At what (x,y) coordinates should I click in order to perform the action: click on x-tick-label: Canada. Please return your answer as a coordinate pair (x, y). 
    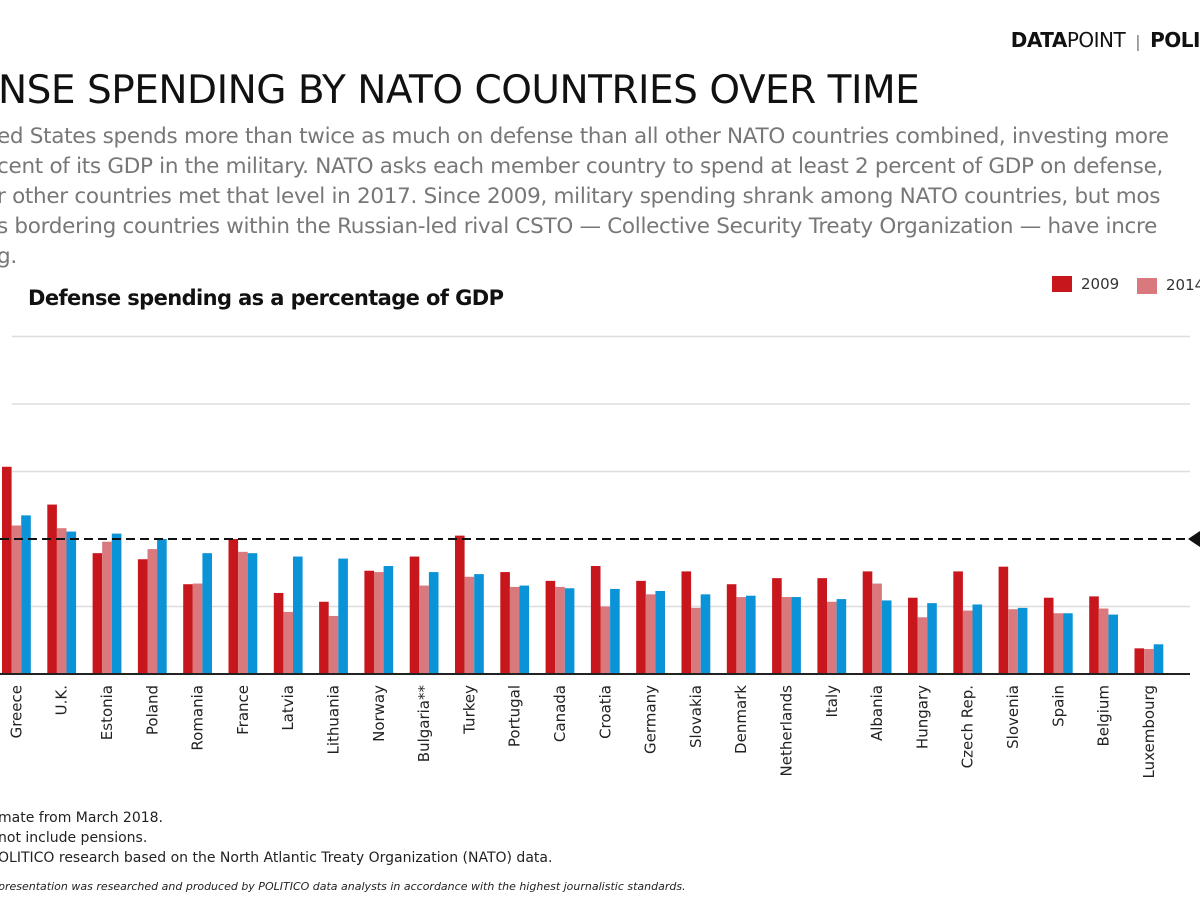
    Looking at the image, I should click on (560, 713).